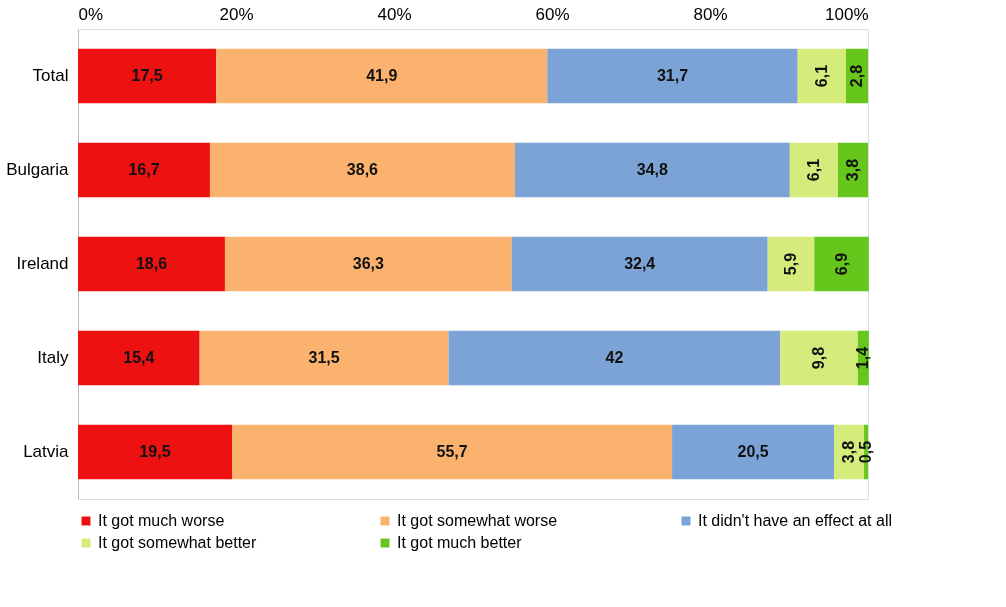  Describe the element at coordinates (640, 263) in the screenshot. I see `data-label: 32,4` at that location.